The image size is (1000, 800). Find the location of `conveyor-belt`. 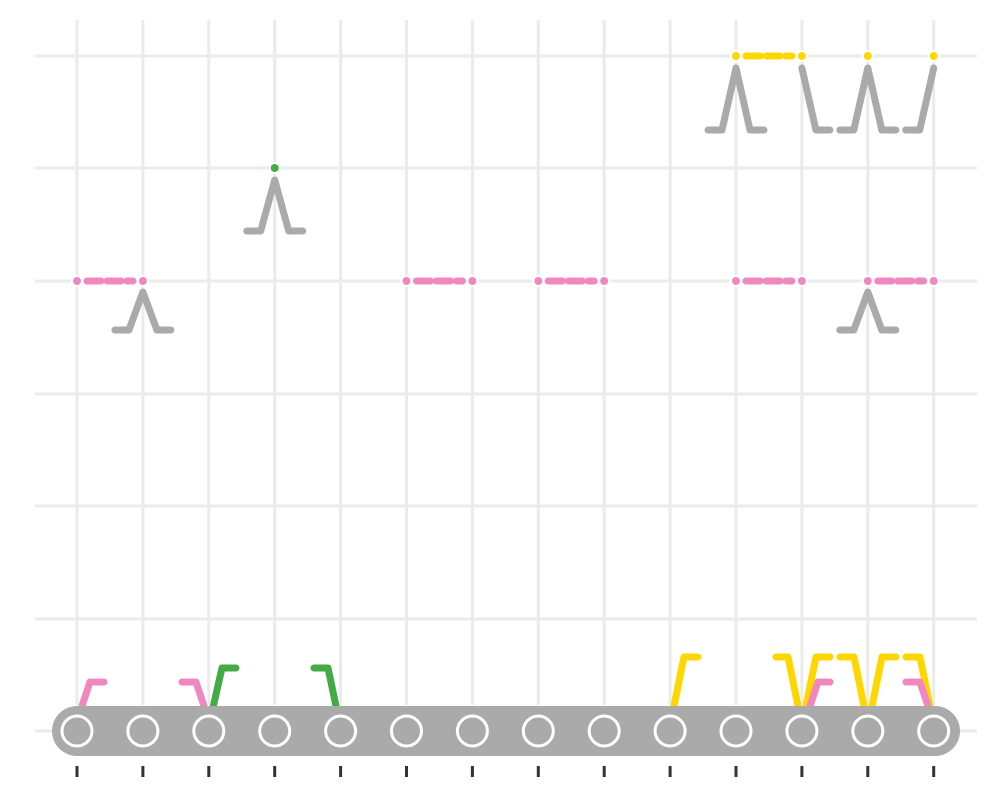

conveyor-belt is located at coordinates (506, 731).